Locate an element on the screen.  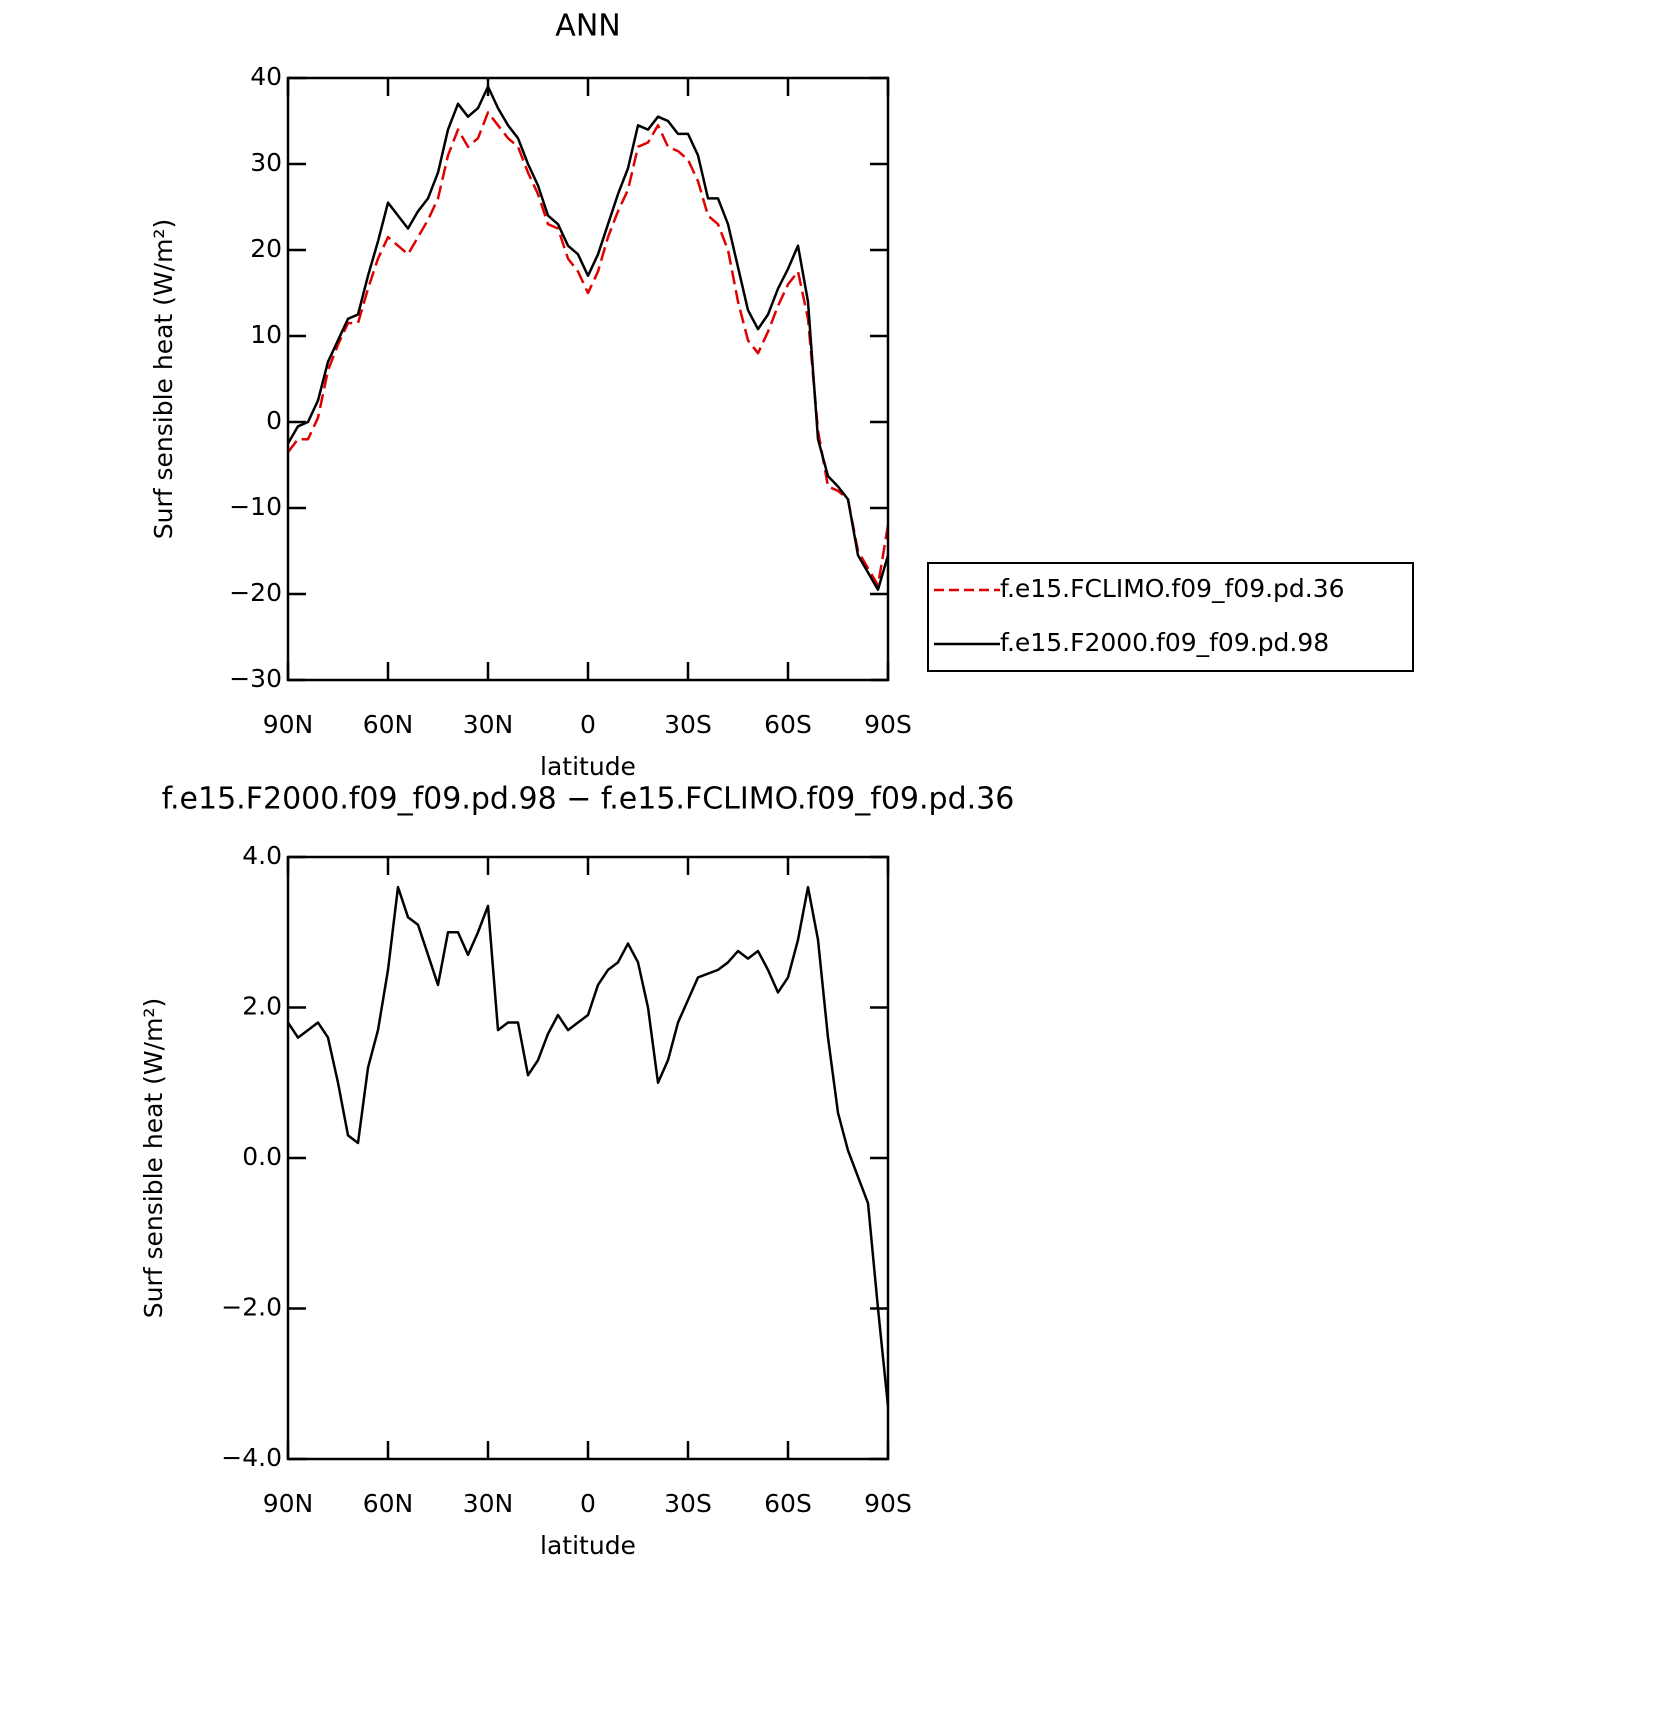
legend-label: f.e15.FCLIMO.f09_f09.pd.36 is located at coordinates (1172, 588).